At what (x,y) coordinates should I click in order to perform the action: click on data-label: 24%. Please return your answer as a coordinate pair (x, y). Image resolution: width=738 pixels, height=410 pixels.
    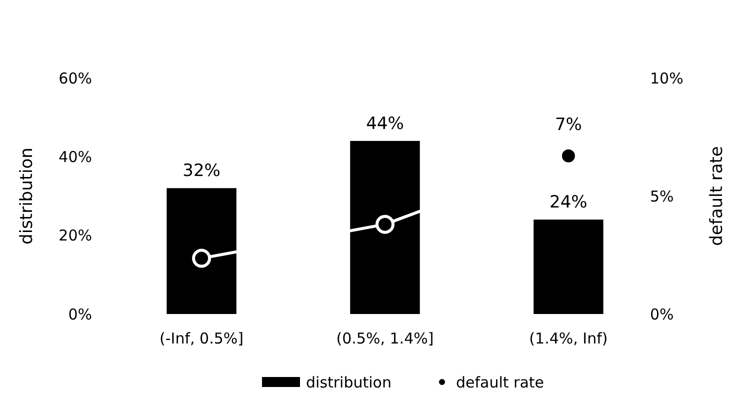
    Looking at the image, I should click on (569, 202).